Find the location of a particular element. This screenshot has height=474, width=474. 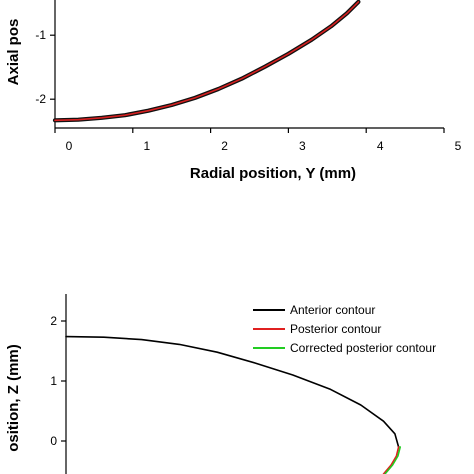

top-x-tick-label: 2 is located at coordinates (224, 146).